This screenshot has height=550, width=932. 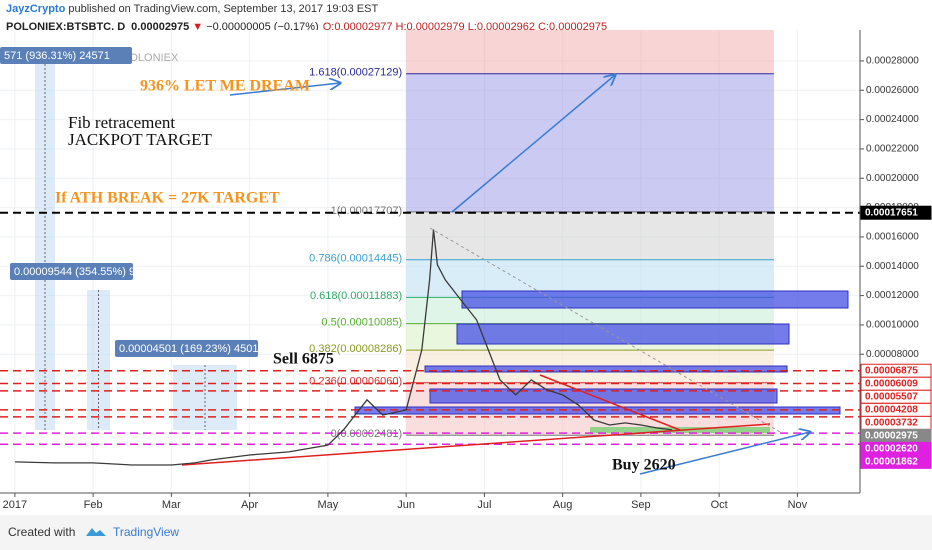 What do you see at coordinates (96, 532) in the screenshot?
I see `logo` at bounding box center [96, 532].